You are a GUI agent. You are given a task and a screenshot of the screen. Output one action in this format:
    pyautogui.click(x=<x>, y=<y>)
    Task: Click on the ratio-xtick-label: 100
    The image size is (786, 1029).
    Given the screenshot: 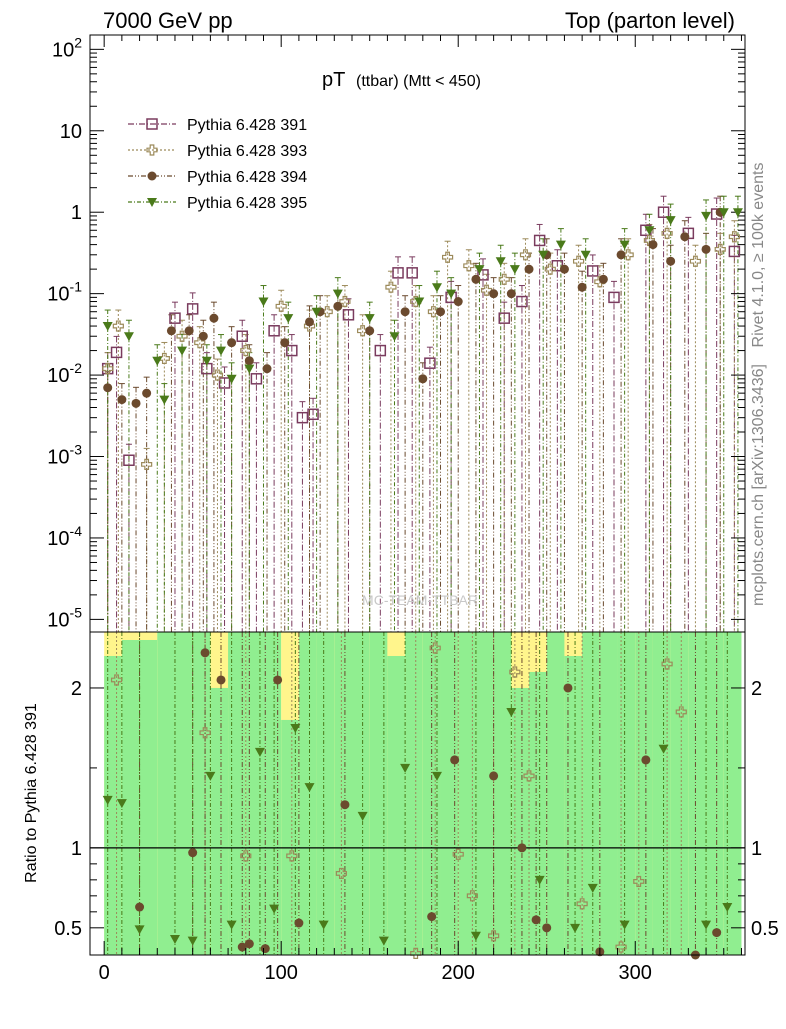 What is the action you would take?
    pyautogui.click(x=281, y=973)
    